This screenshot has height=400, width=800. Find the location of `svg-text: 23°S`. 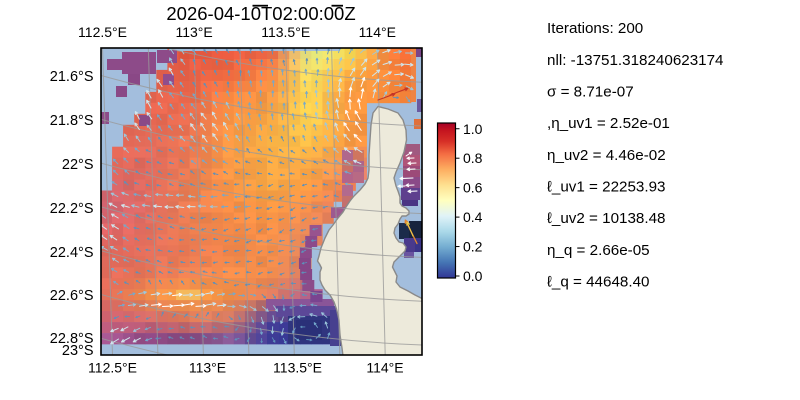

svg-text: 23°S is located at coordinates (78, 351).